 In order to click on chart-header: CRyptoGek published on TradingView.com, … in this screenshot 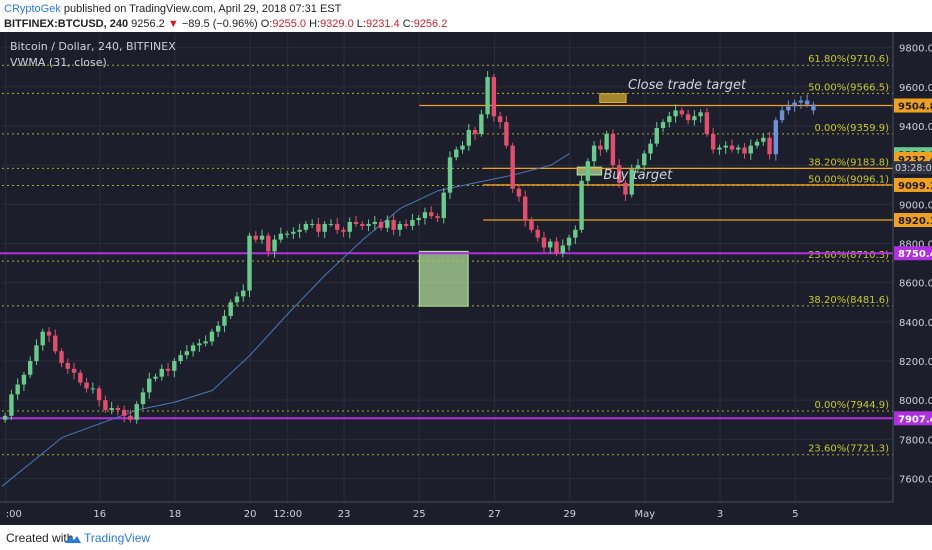, I will do `click(466, 16)`.